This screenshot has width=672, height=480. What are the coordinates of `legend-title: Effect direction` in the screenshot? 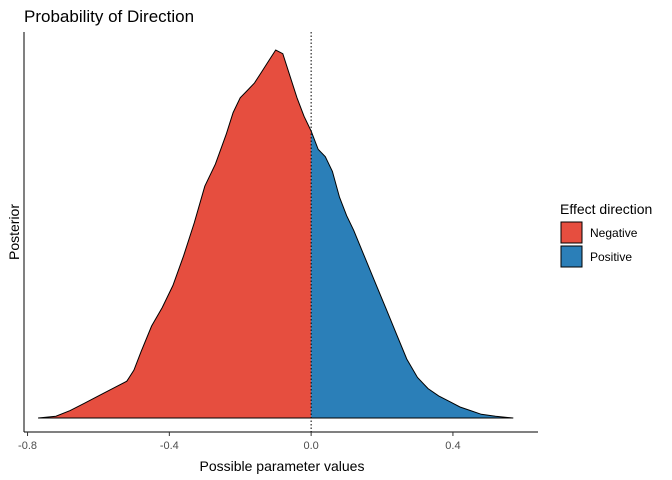 It's located at (606, 209).